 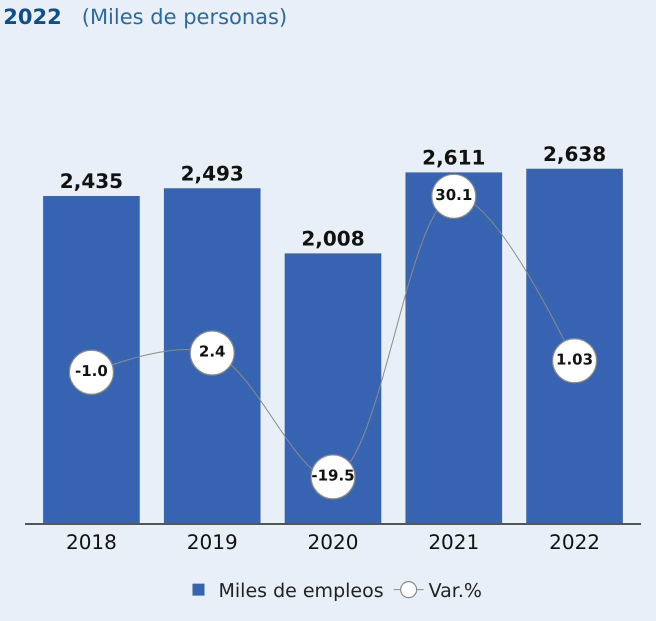 I want to click on data-label: 2,638, so click(x=574, y=154).